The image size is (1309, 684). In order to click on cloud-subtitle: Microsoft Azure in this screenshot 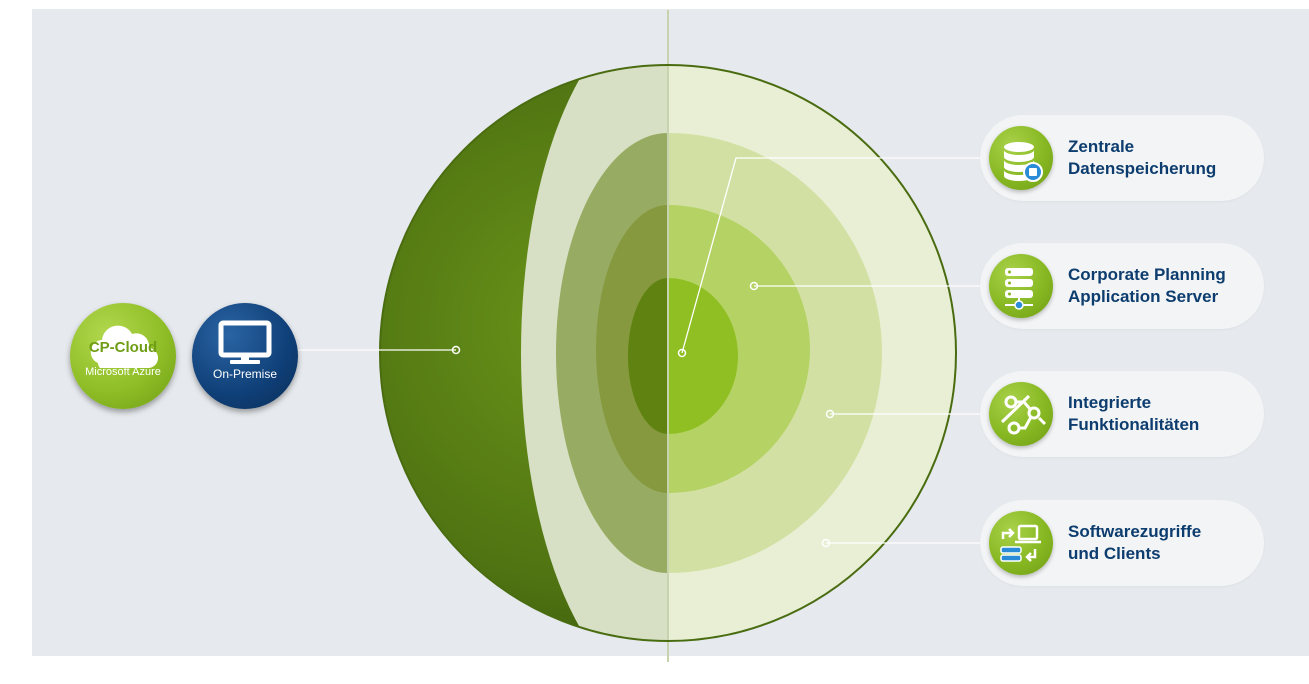, I will do `click(123, 372)`.